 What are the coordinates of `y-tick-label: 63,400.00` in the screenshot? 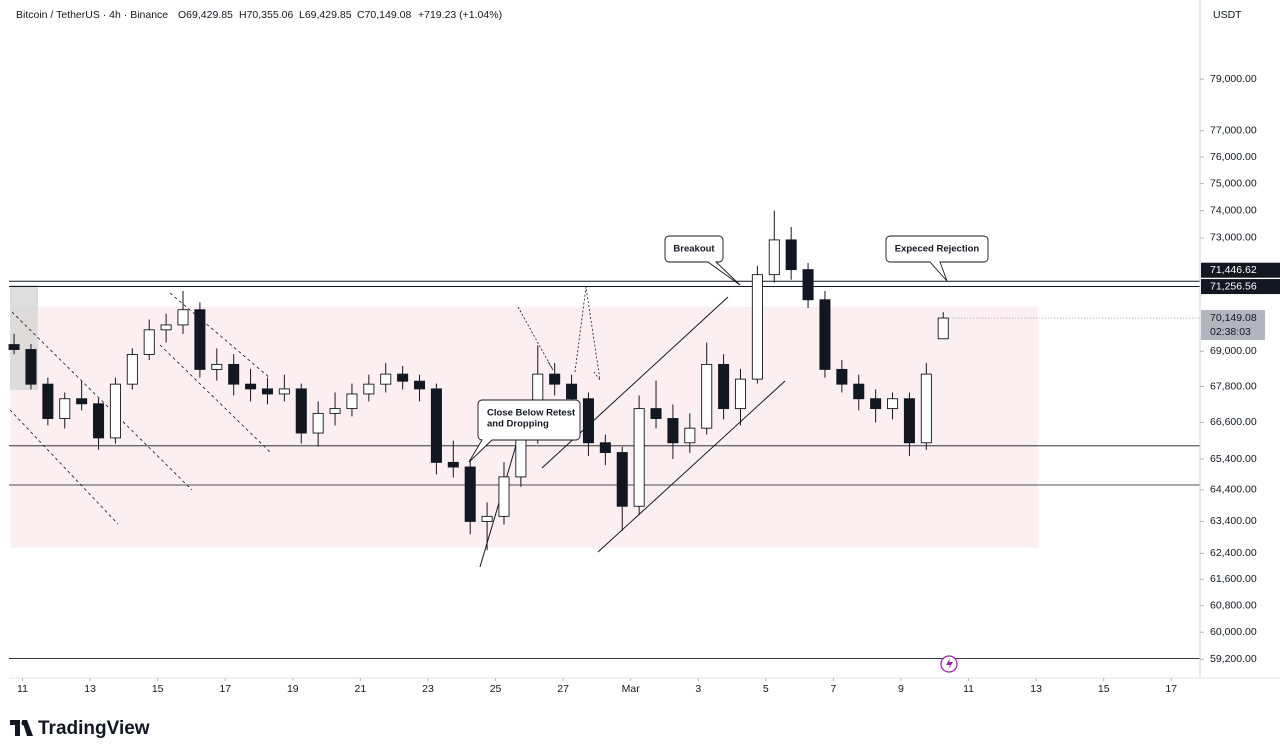 It's located at (1233, 521).